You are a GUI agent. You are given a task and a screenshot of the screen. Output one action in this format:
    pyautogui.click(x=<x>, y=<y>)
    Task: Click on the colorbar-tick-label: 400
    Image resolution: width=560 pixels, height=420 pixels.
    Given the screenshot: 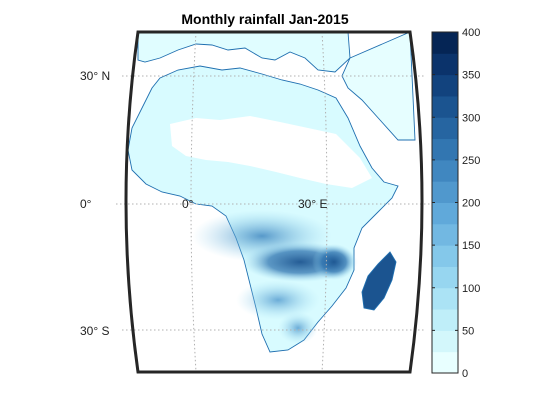 What is the action you would take?
    pyautogui.click(x=471, y=33)
    